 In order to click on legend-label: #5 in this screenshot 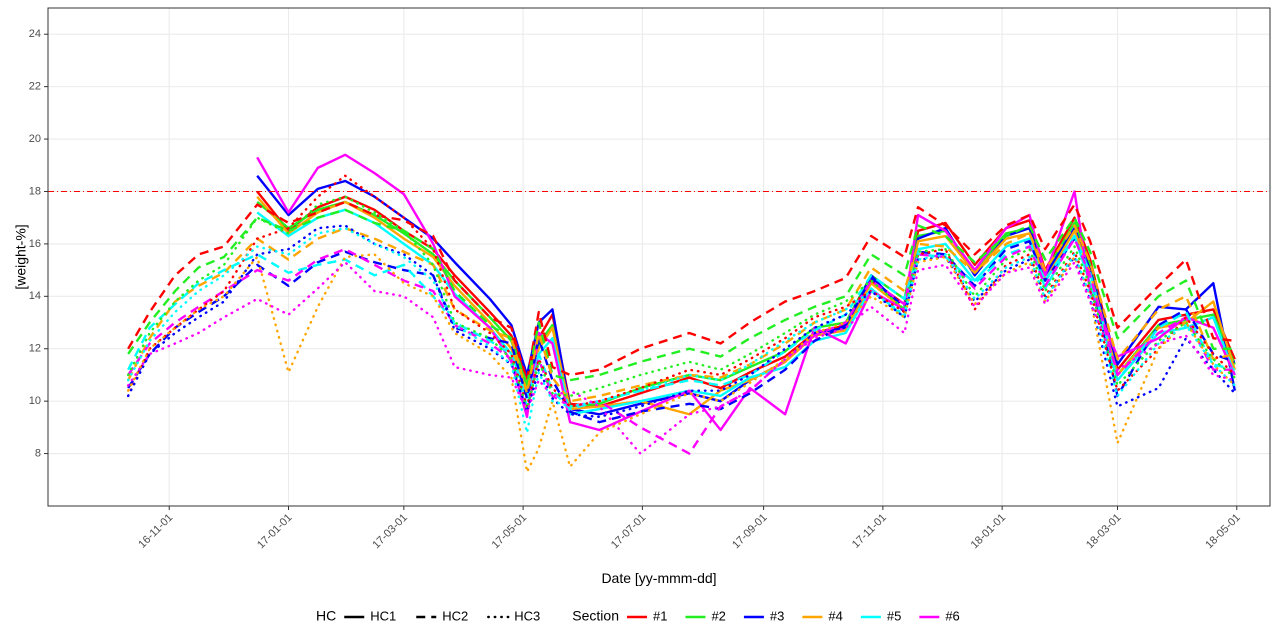, I will do `click(894, 615)`.